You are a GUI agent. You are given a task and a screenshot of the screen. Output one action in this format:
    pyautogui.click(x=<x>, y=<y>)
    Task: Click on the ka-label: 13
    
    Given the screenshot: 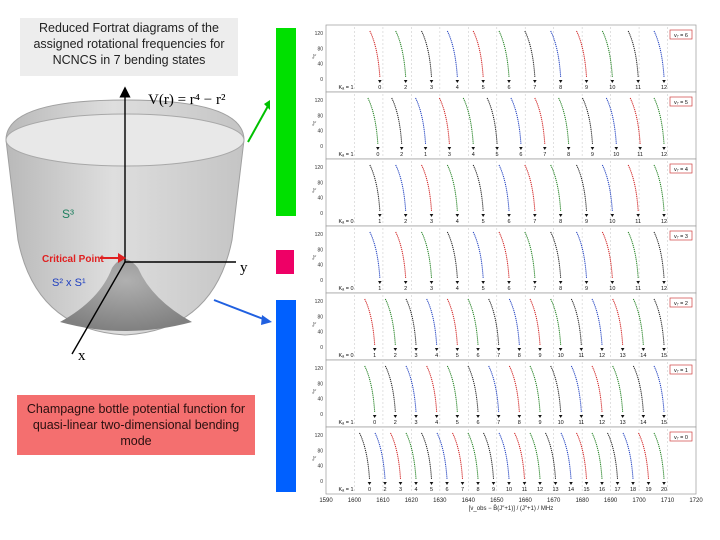 What is the action you would take?
    pyautogui.click(x=555, y=490)
    